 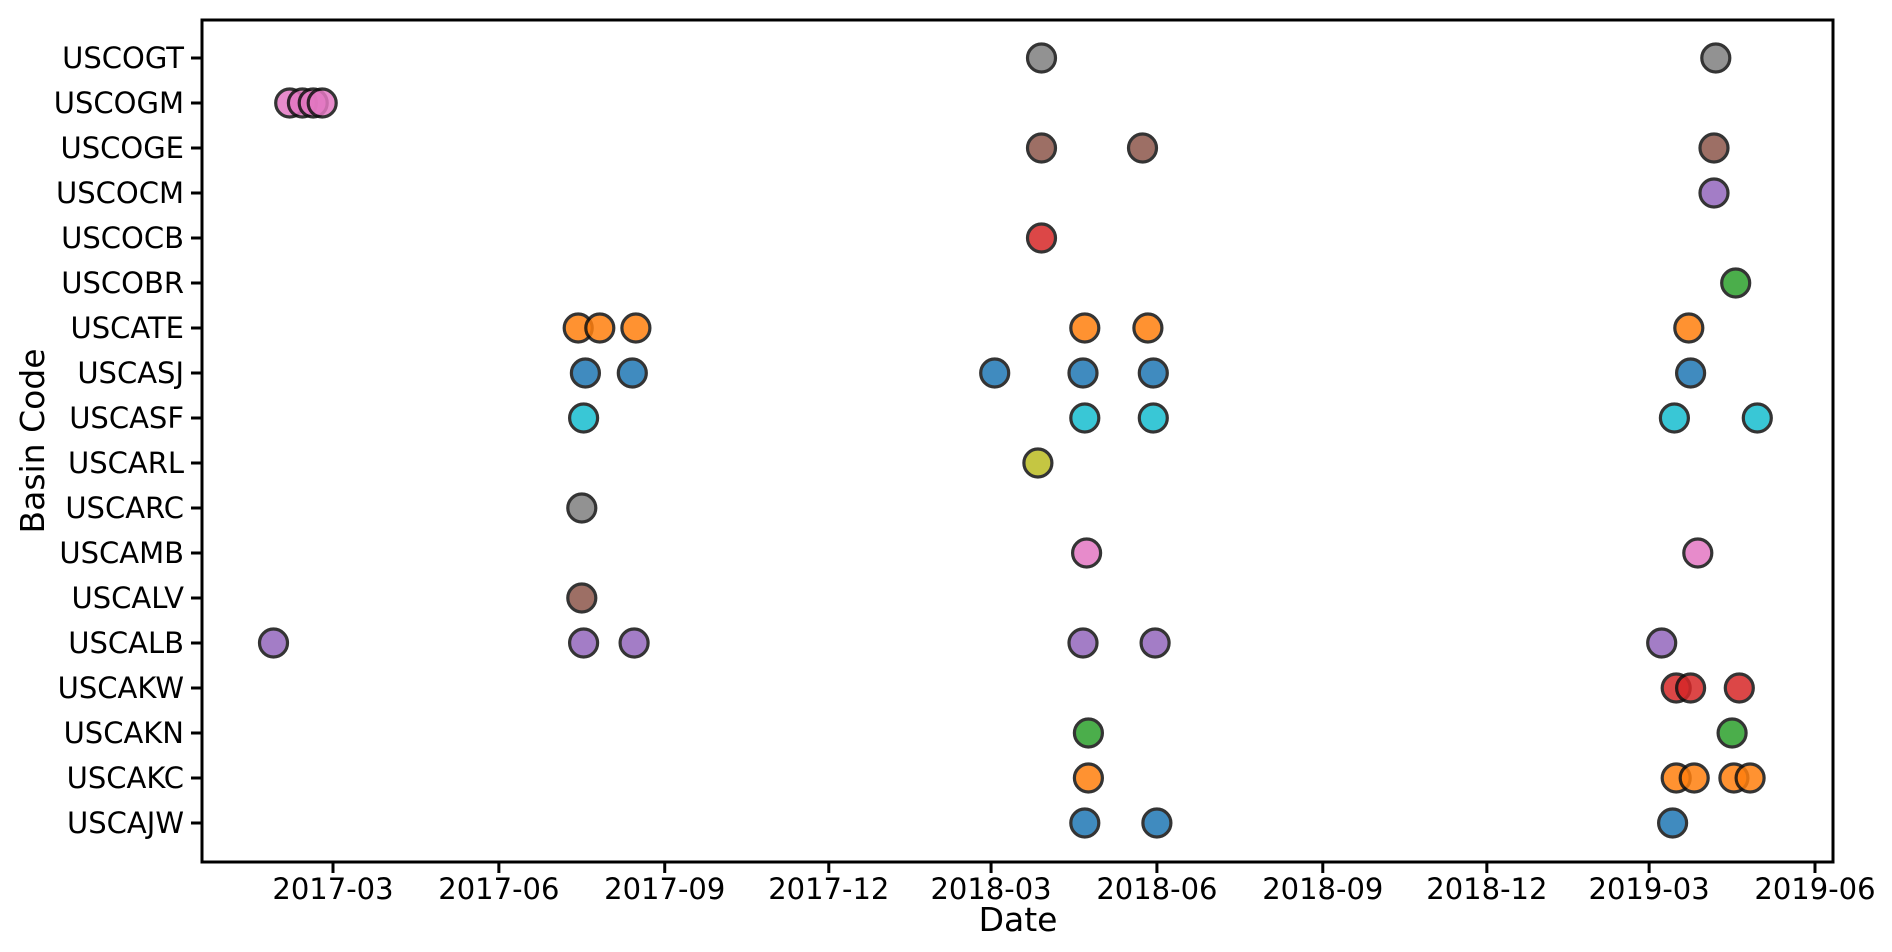 What do you see at coordinates (130, 373) in the screenshot?
I see `y-tick-label: USCASJ` at bounding box center [130, 373].